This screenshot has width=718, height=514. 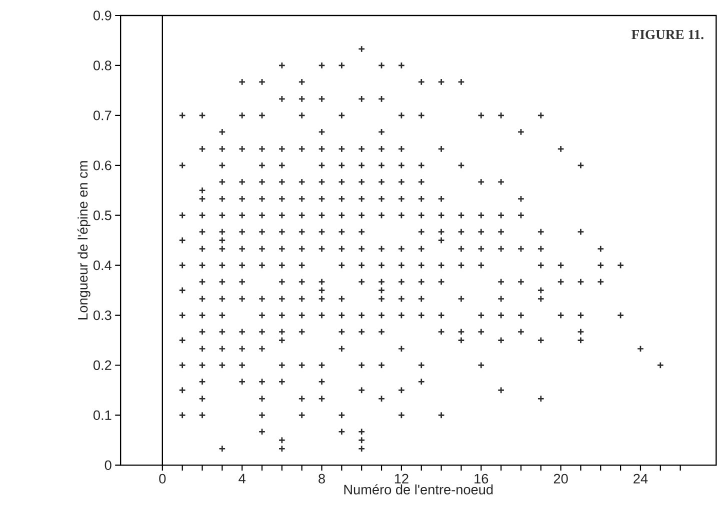 I want to click on x-tick-label: 0, so click(x=162, y=479).